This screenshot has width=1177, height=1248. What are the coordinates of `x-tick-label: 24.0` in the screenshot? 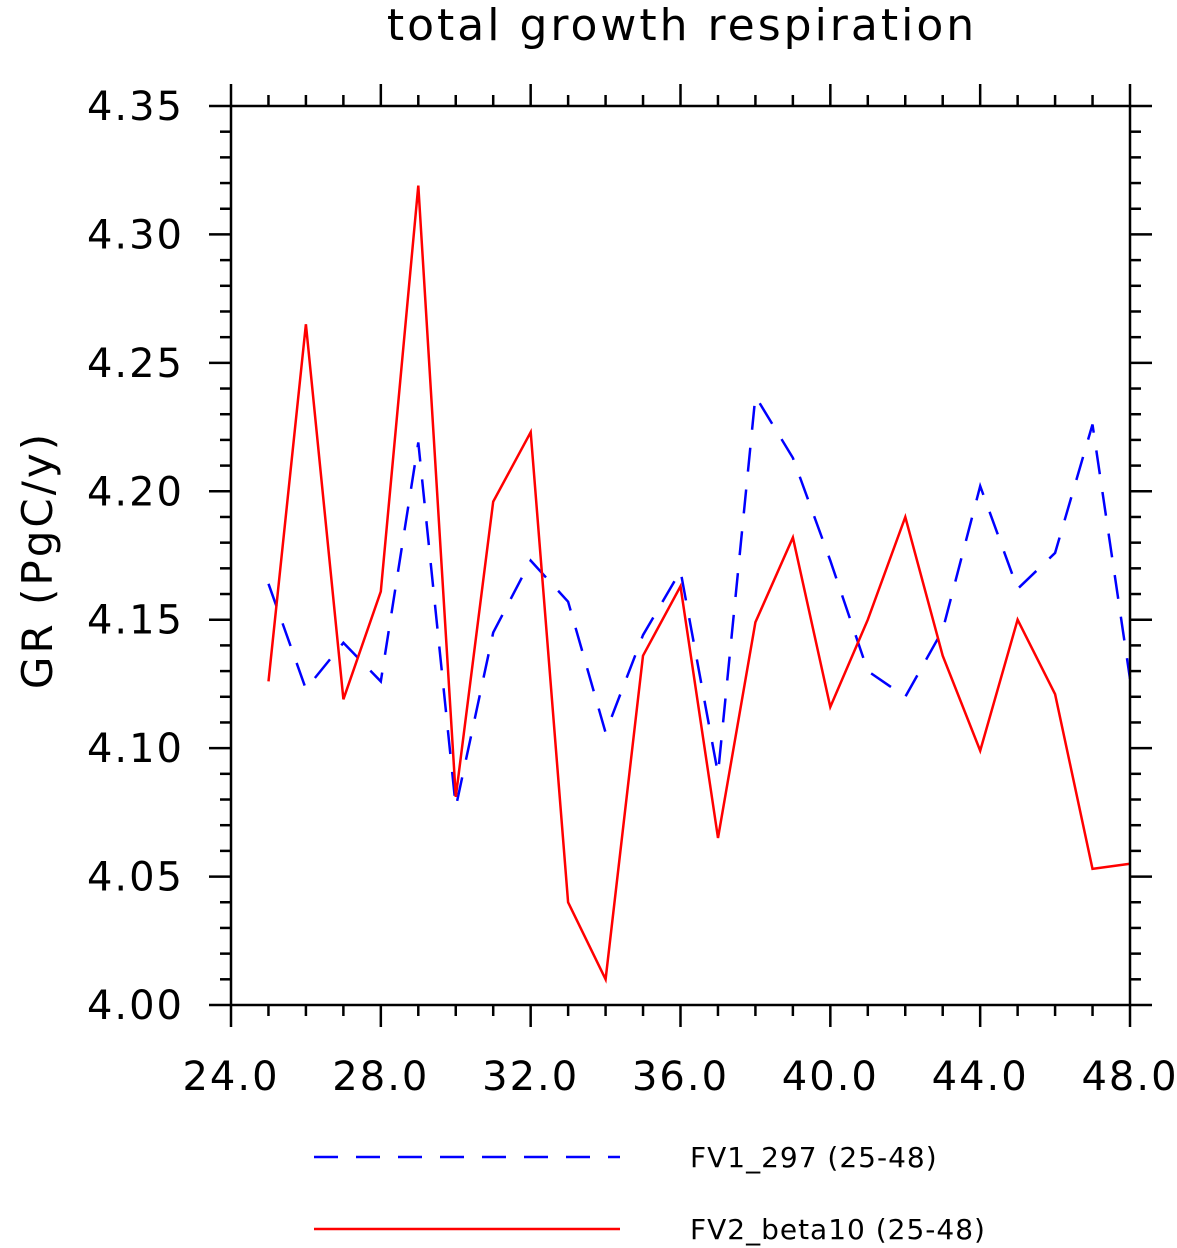 It's located at (230, 1077).